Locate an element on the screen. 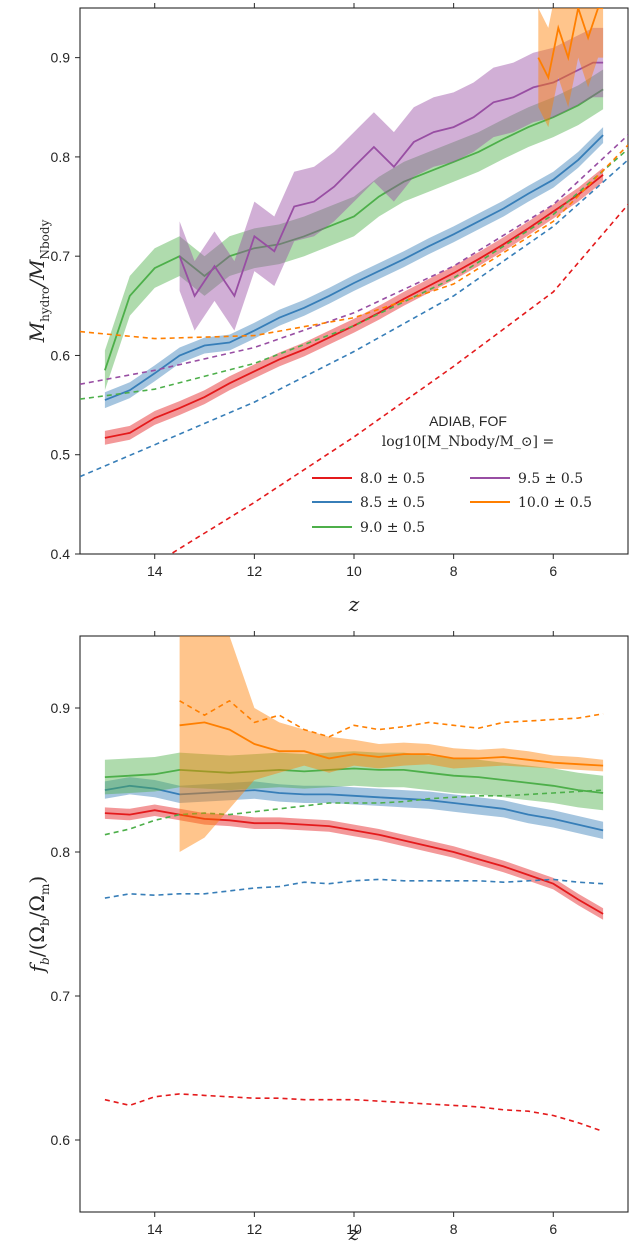 This screenshot has height=1243, width=631. legend-label: 9.5 ± 0.5 is located at coordinates (550, 479).